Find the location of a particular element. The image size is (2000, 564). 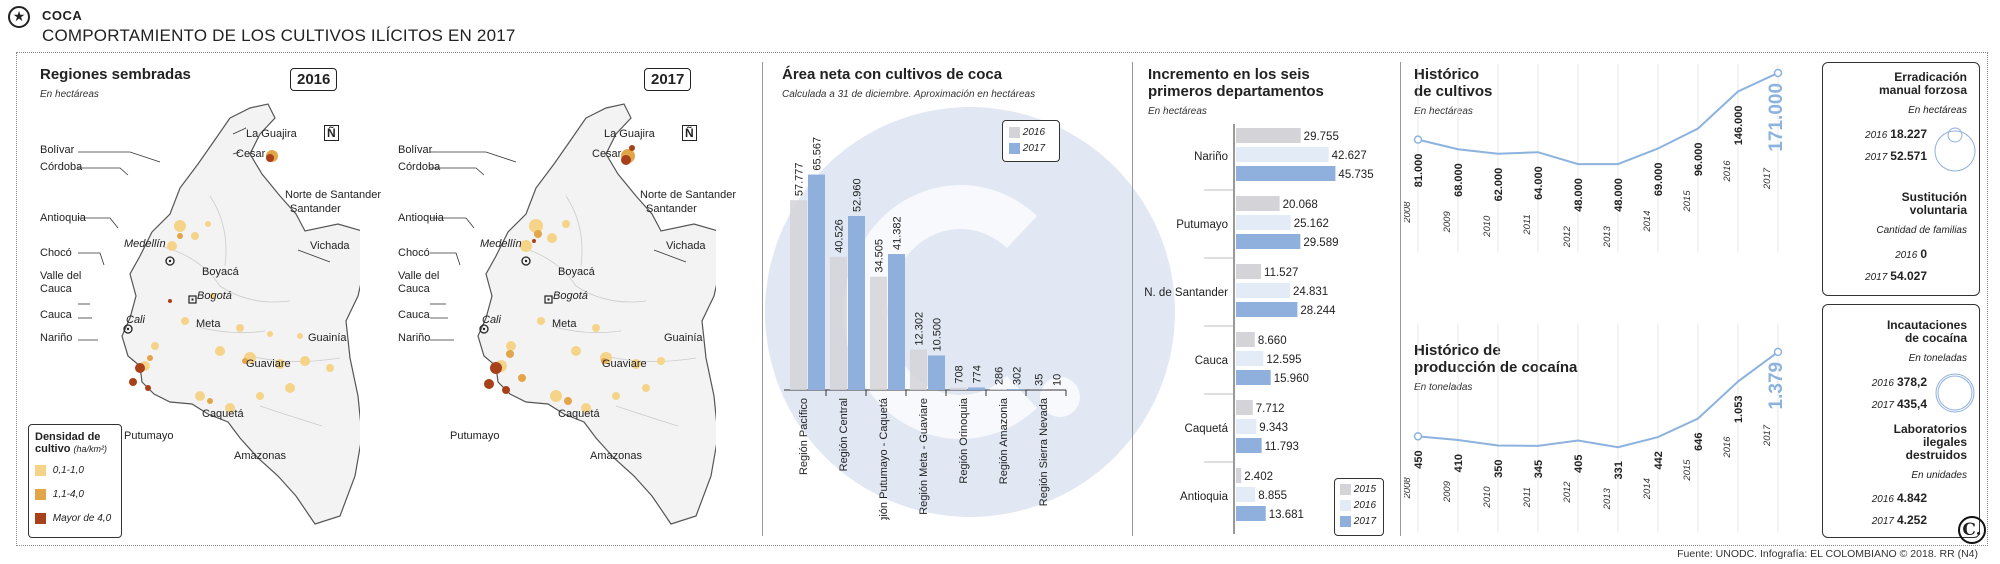

map16-bogota: Bogotá is located at coordinates (214, 296).